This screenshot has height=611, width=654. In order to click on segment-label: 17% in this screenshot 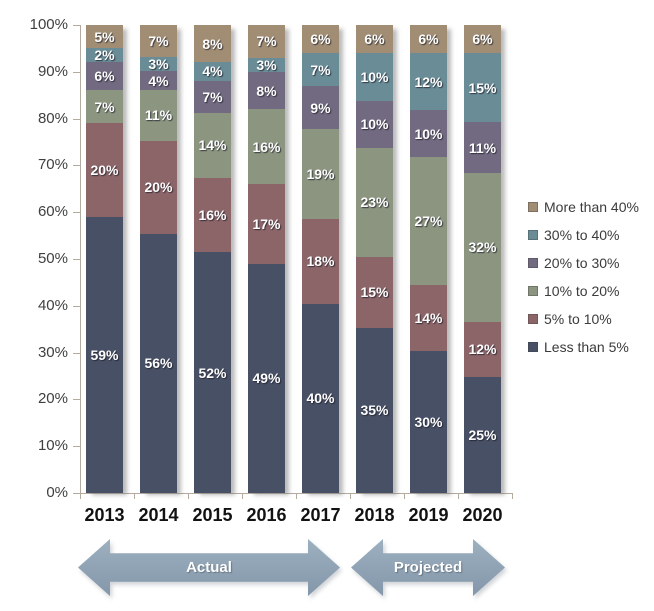, I will do `click(266, 223)`.